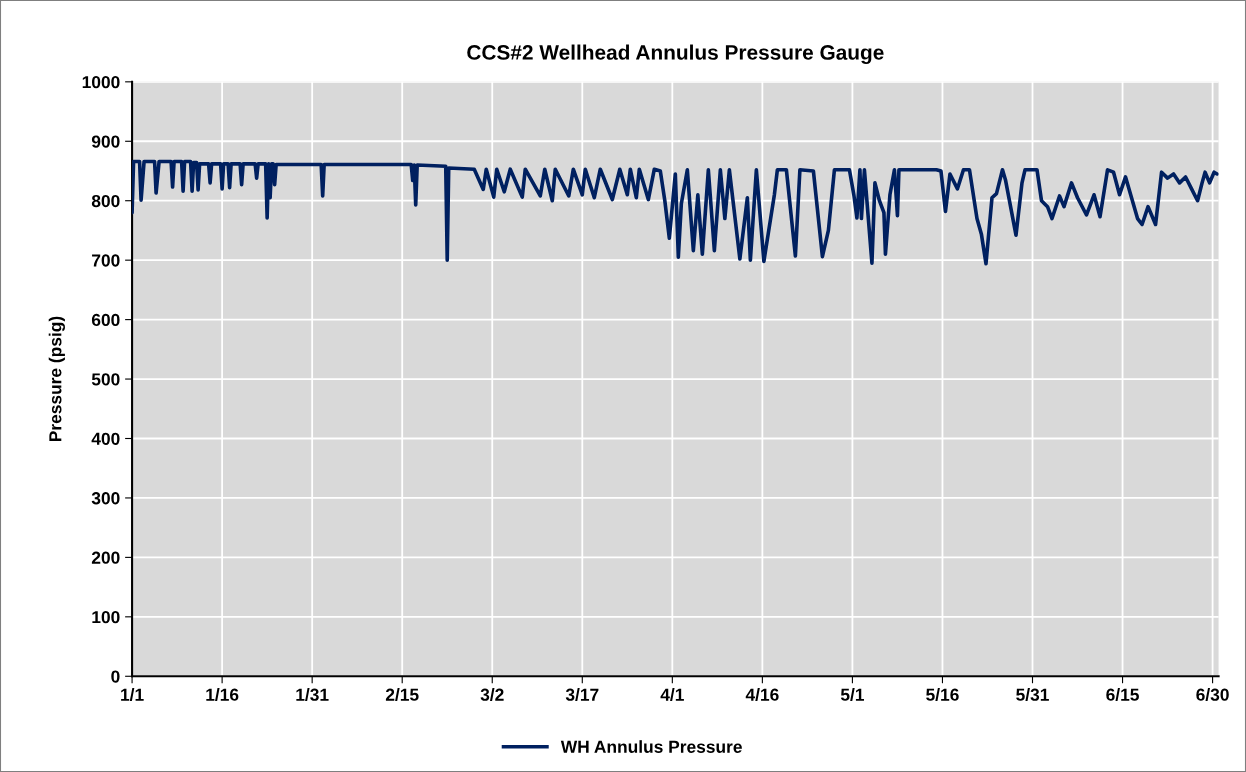 This screenshot has height=772, width=1246. Describe the element at coordinates (115, 676) in the screenshot. I see `y-tick-label: 0` at that location.